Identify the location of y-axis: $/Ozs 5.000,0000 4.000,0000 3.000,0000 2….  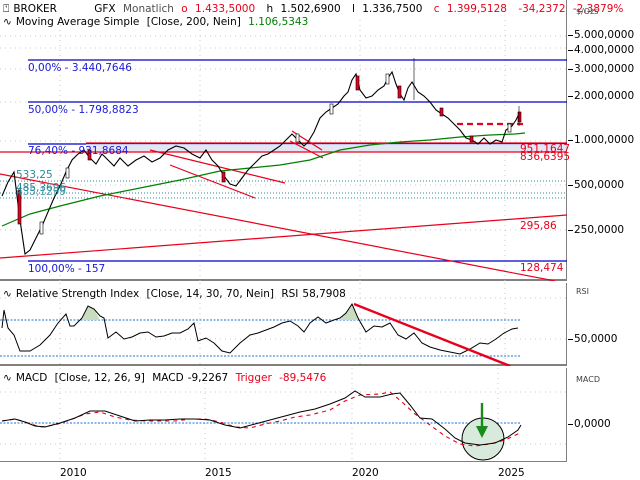
(604, 240).